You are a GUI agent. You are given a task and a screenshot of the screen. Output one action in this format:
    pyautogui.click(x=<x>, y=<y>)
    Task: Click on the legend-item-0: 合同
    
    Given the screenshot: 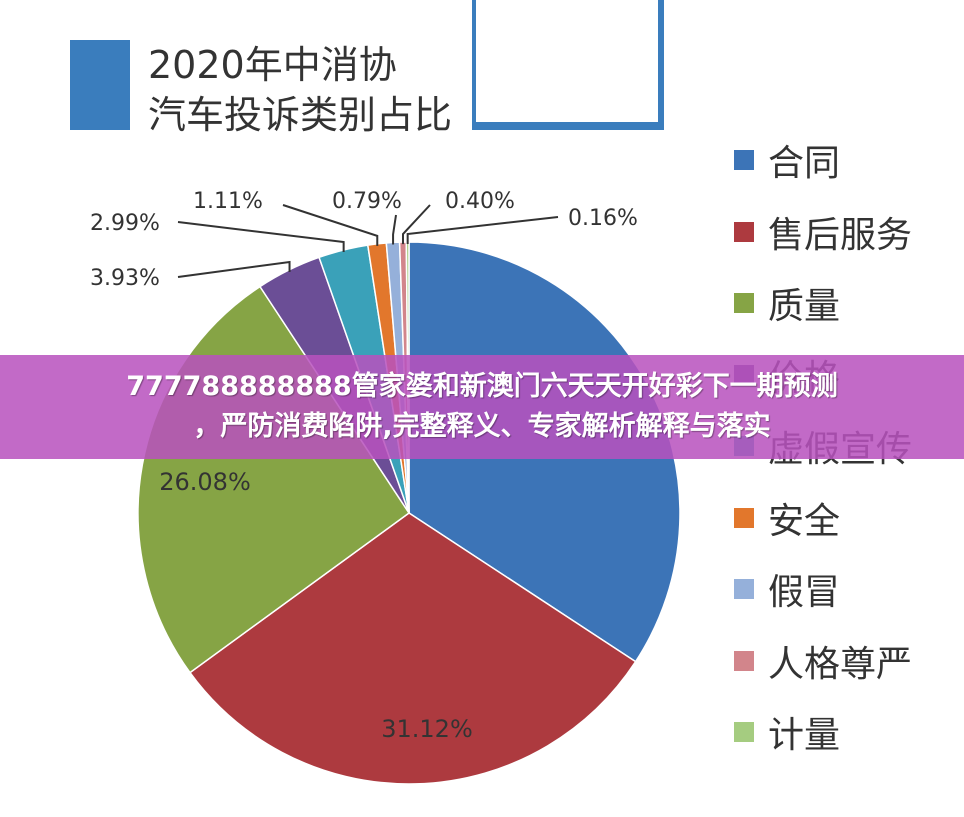 What is the action you would take?
    pyautogui.click(x=787, y=162)
    